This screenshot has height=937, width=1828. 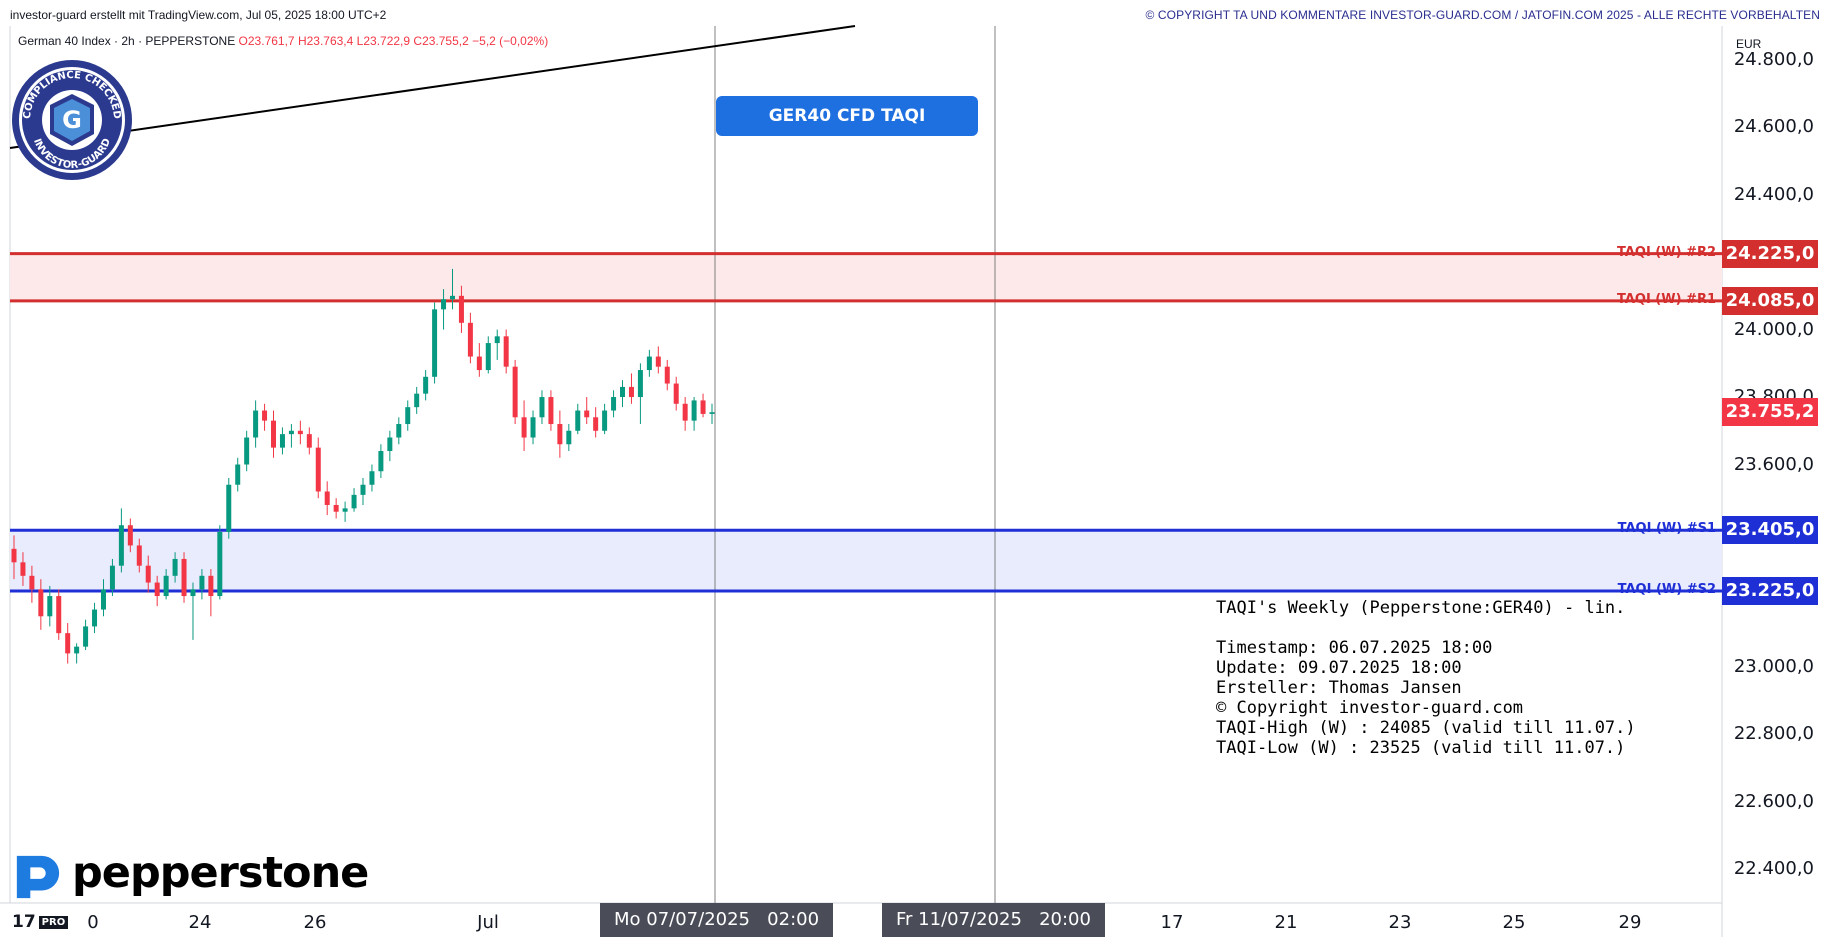 What do you see at coordinates (1630, 922) in the screenshot?
I see `x-tick-label: 29` at bounding box center [1630, 922].